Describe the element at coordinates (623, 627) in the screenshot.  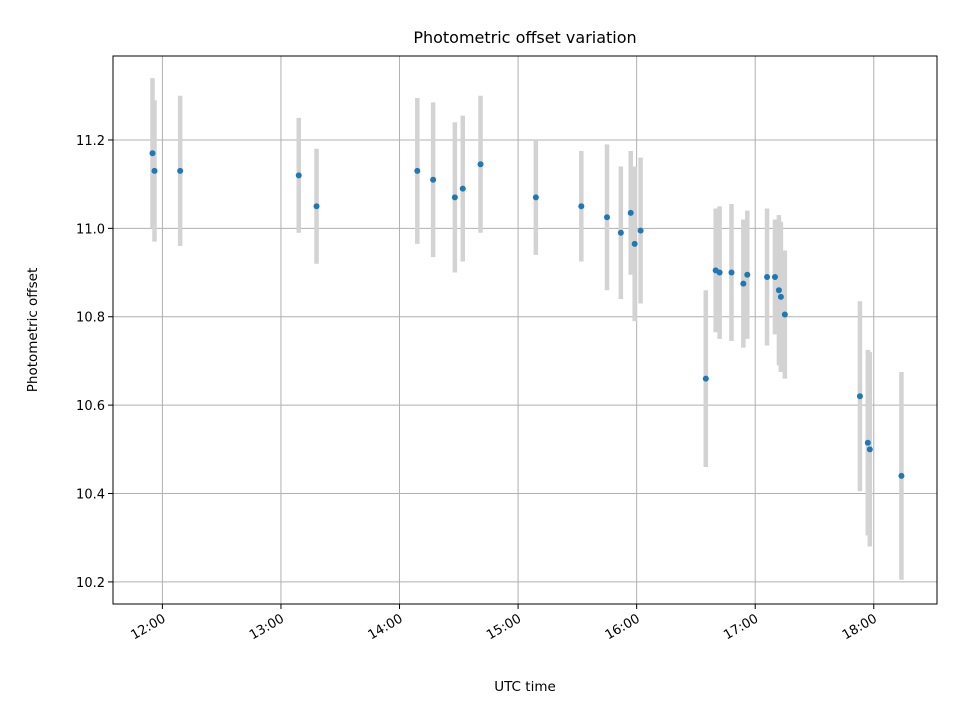
I see `x-tick-label: 16:00` at that location.